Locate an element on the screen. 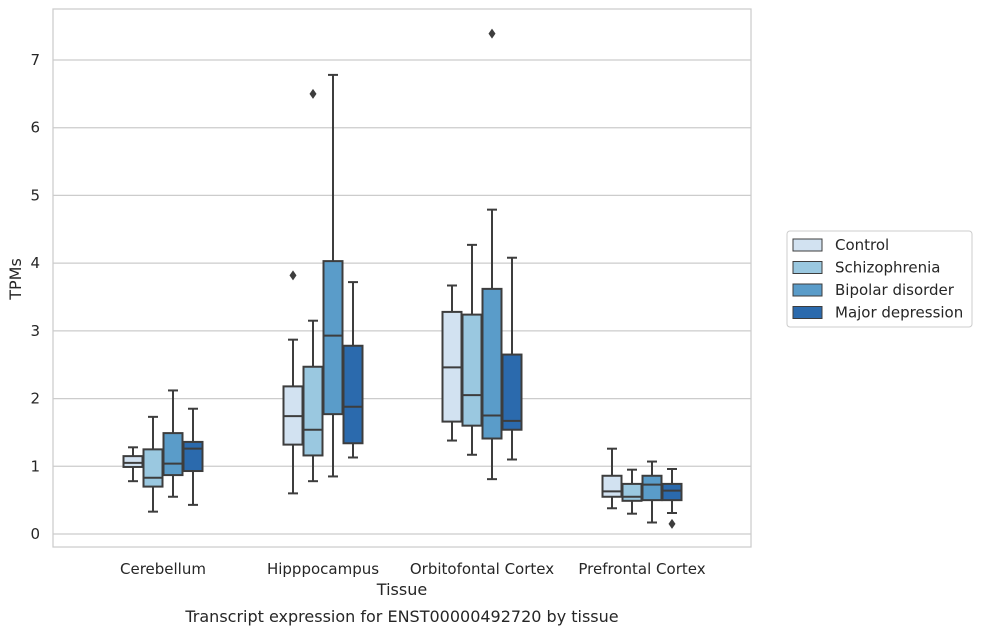 The image size is (983, 634). box-prefrontal-cortex-schizophrenia is located at coordinates (632, 491).